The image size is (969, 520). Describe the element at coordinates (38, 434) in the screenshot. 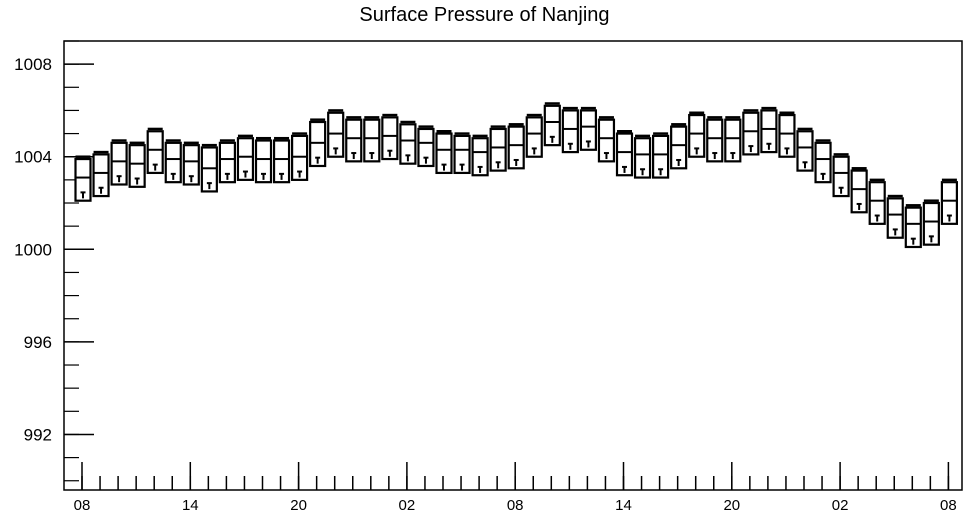

I see `y-tick-label: 992` at that location.